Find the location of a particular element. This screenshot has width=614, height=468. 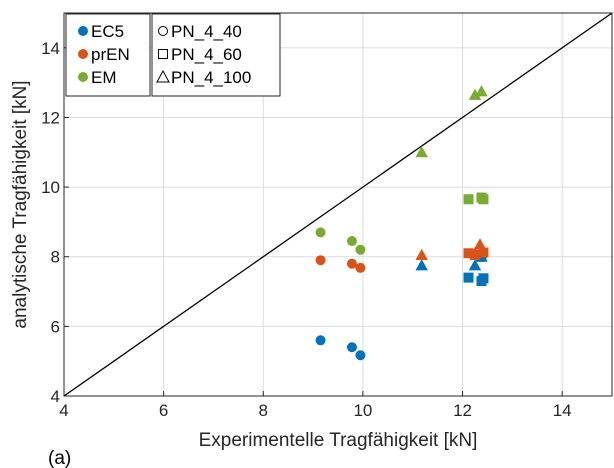

legend-configs: PN_4_40 PN_4_60 PN_4_100 is located at coordinates (216, 55).